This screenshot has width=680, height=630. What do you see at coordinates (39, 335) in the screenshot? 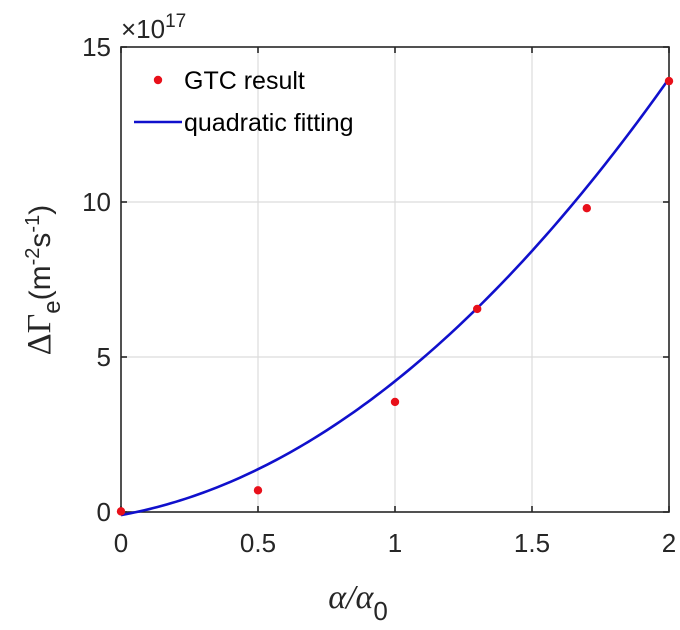
I see `y-axis-label-main: ΔΓ` at bounding box center [39, 335].